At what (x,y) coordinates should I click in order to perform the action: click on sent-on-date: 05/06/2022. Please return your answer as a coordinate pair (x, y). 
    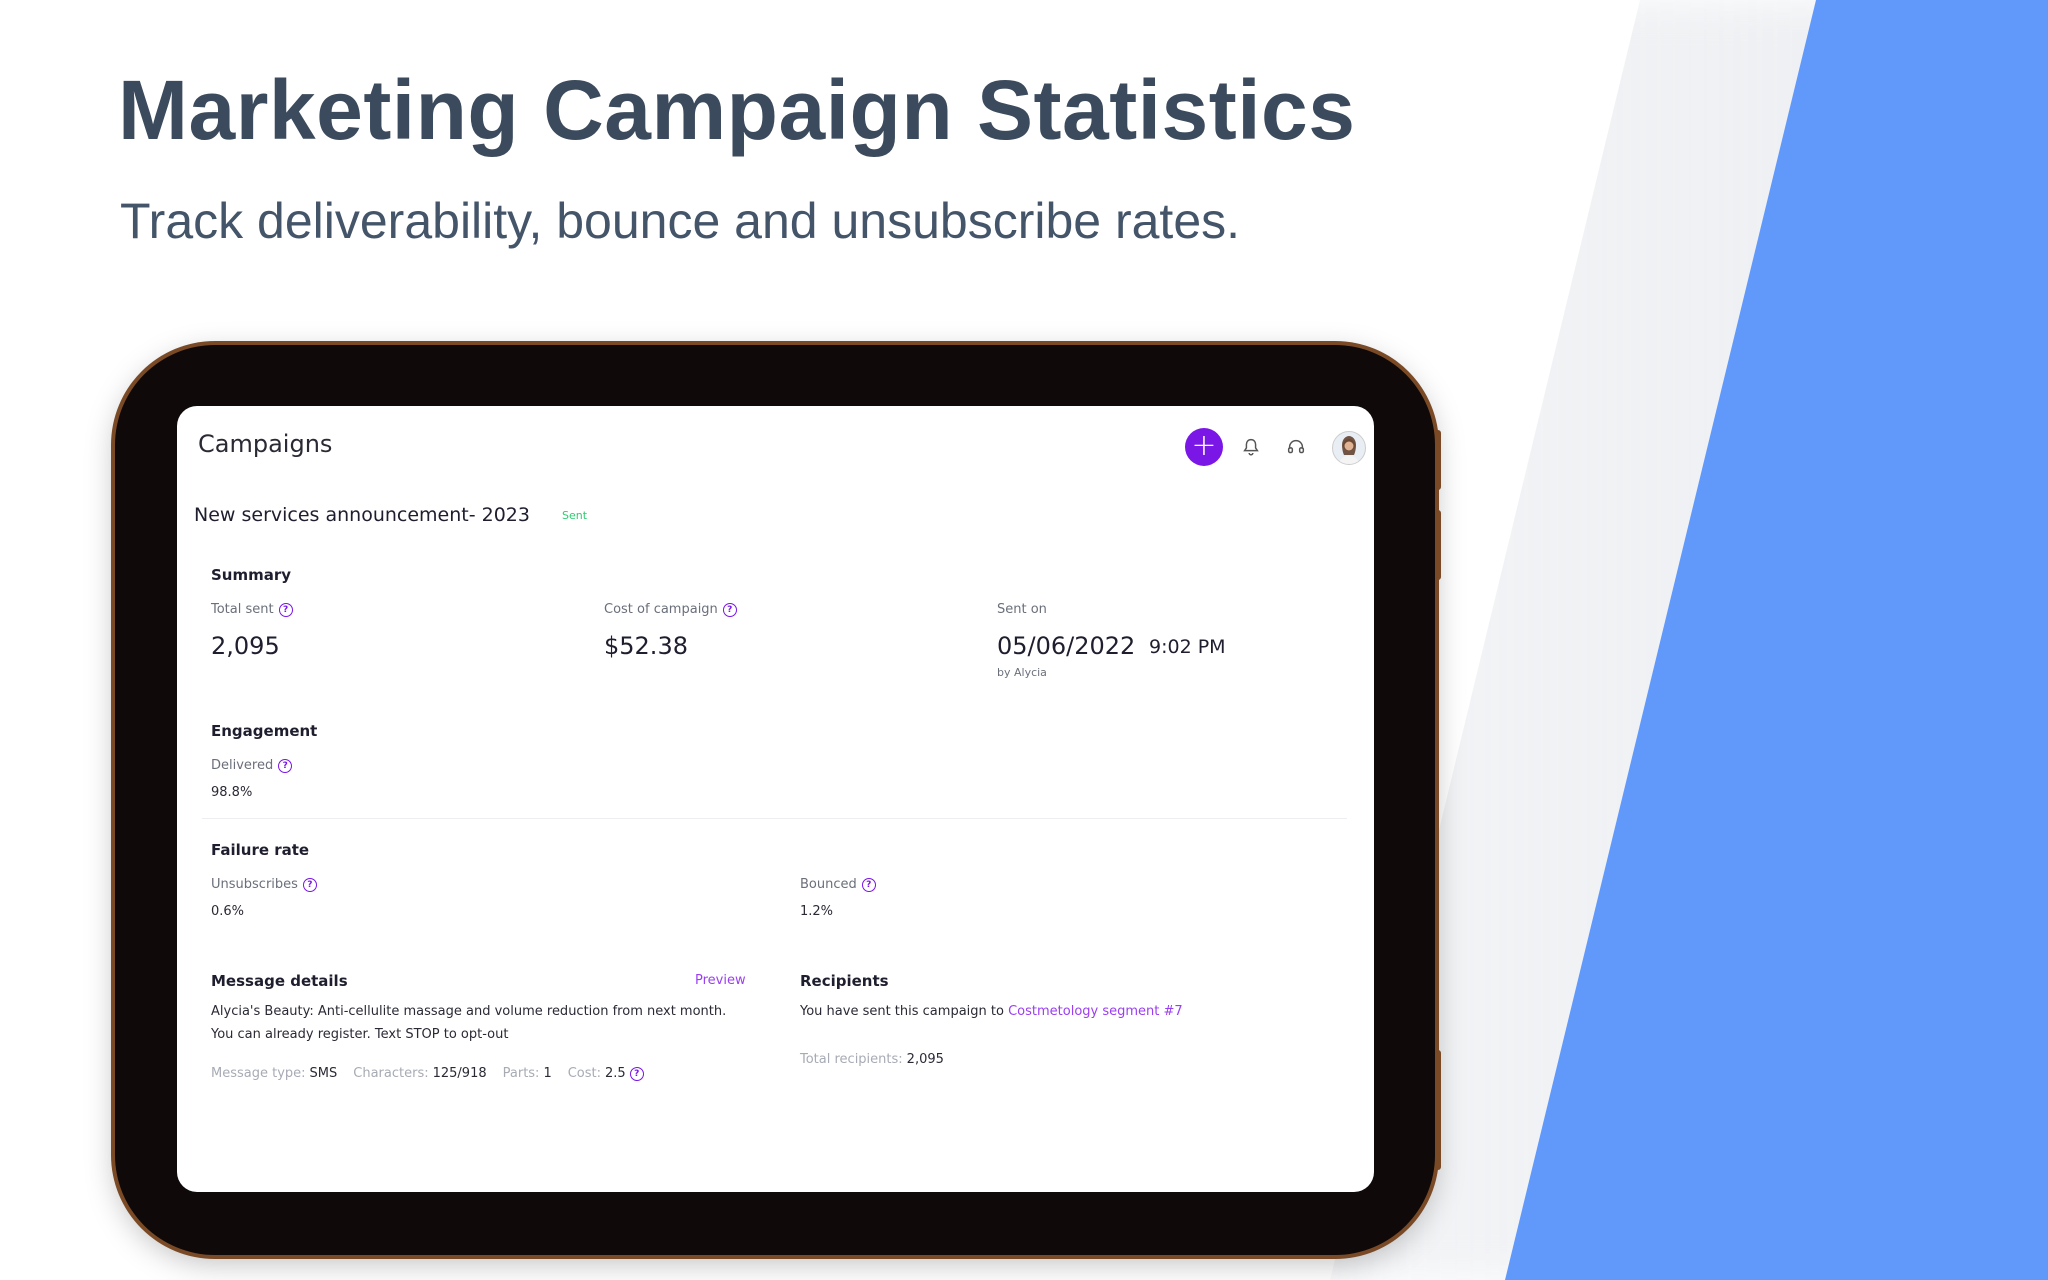
    Looking at the image, I should click on (1066, 646).